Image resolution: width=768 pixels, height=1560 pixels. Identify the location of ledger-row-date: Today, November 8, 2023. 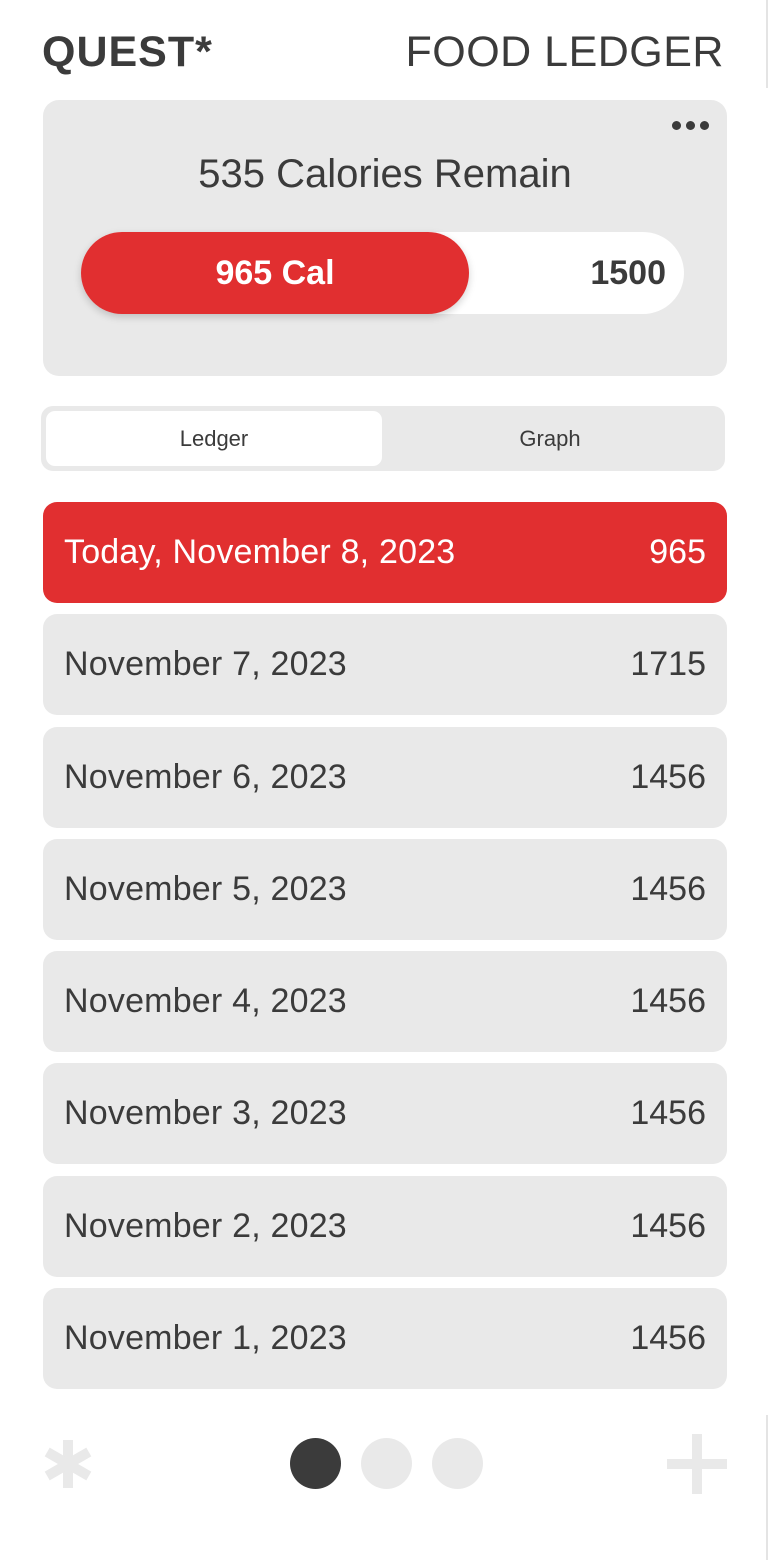
(260, 552).